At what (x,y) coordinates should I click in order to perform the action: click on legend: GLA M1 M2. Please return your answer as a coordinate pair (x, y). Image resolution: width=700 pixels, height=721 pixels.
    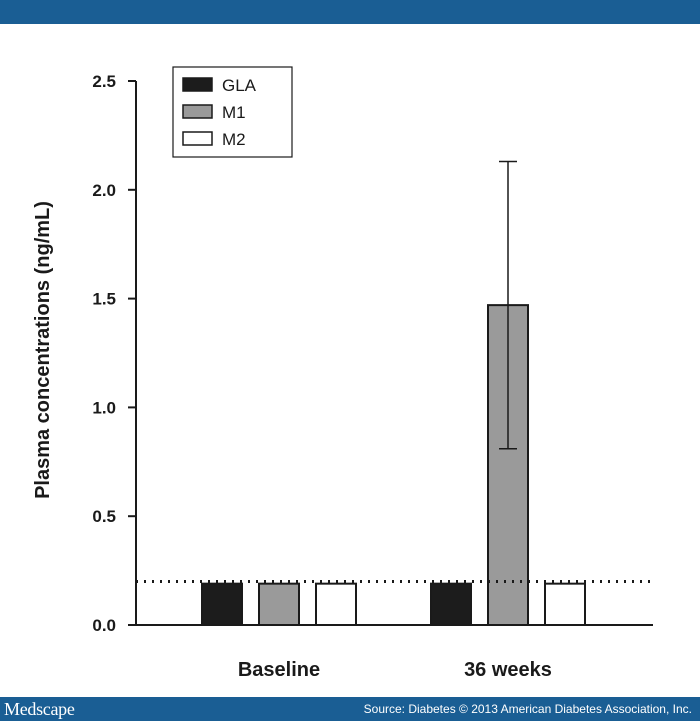
    Looking at the image, I should click on (232, 112).